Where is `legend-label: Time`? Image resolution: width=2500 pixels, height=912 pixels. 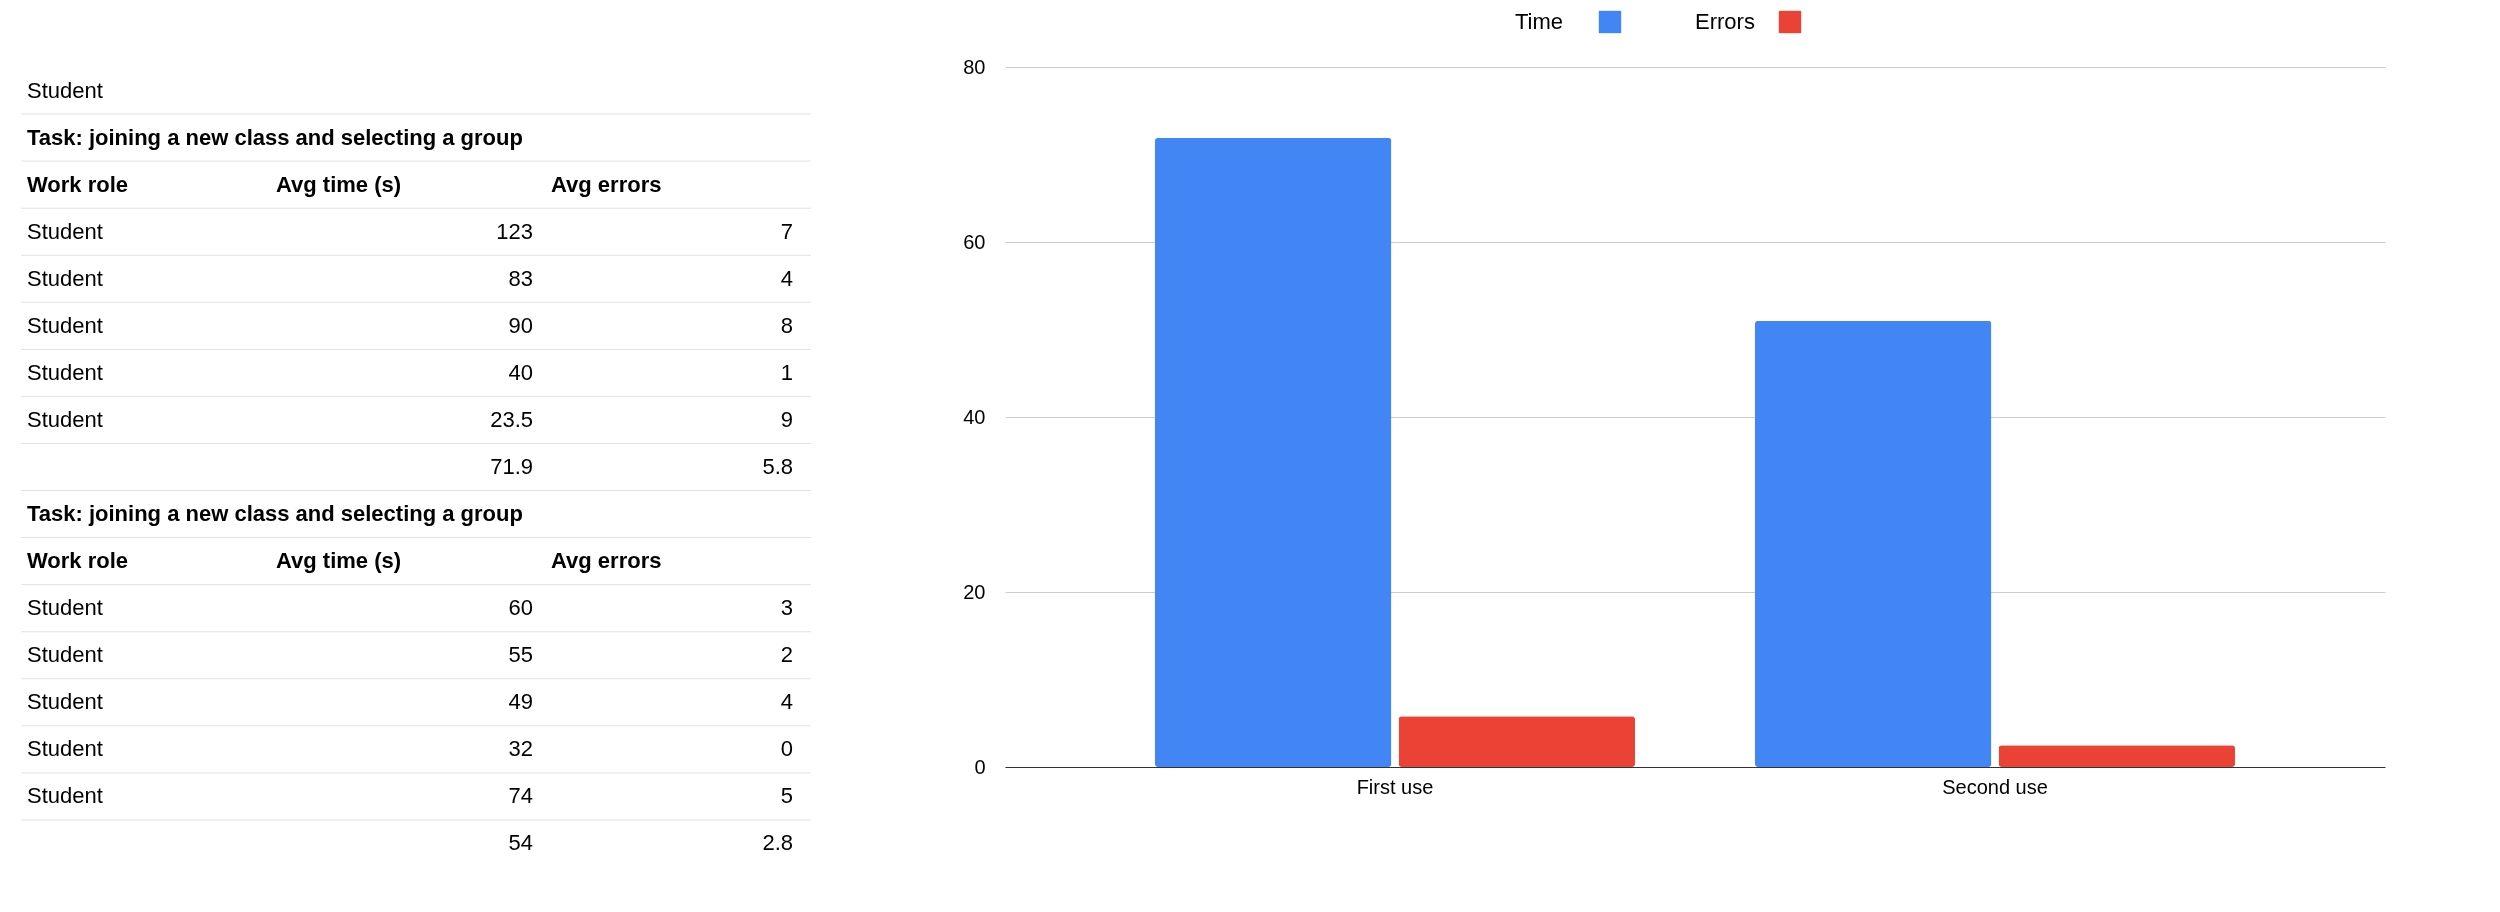
legend-label: Time is located at coordinates (1539, 21).